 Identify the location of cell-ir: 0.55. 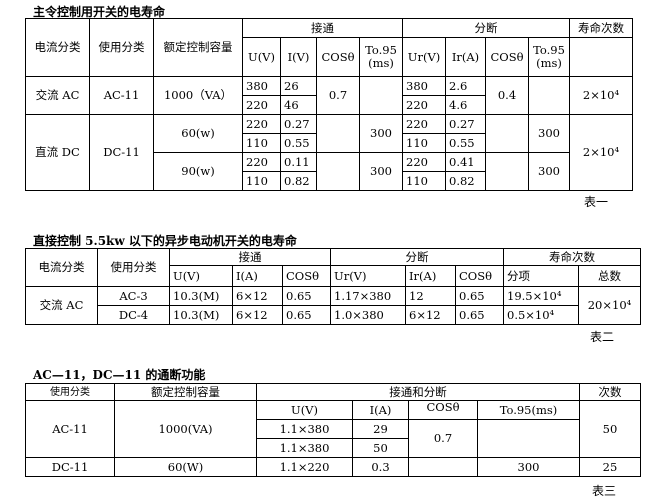
(465, 143).